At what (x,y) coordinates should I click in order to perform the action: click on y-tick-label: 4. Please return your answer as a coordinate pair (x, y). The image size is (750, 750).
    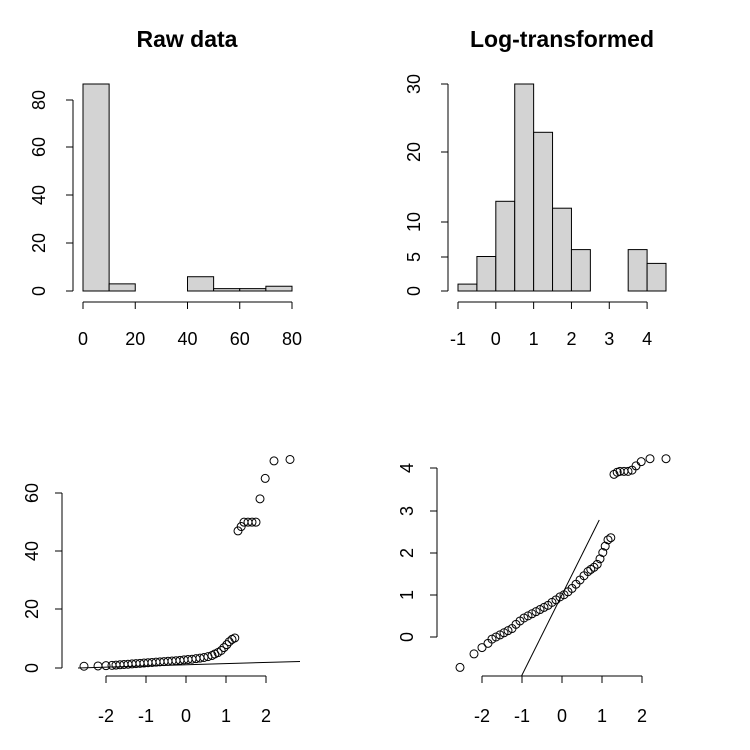
    Looking at the image, I should click on (407, 468).